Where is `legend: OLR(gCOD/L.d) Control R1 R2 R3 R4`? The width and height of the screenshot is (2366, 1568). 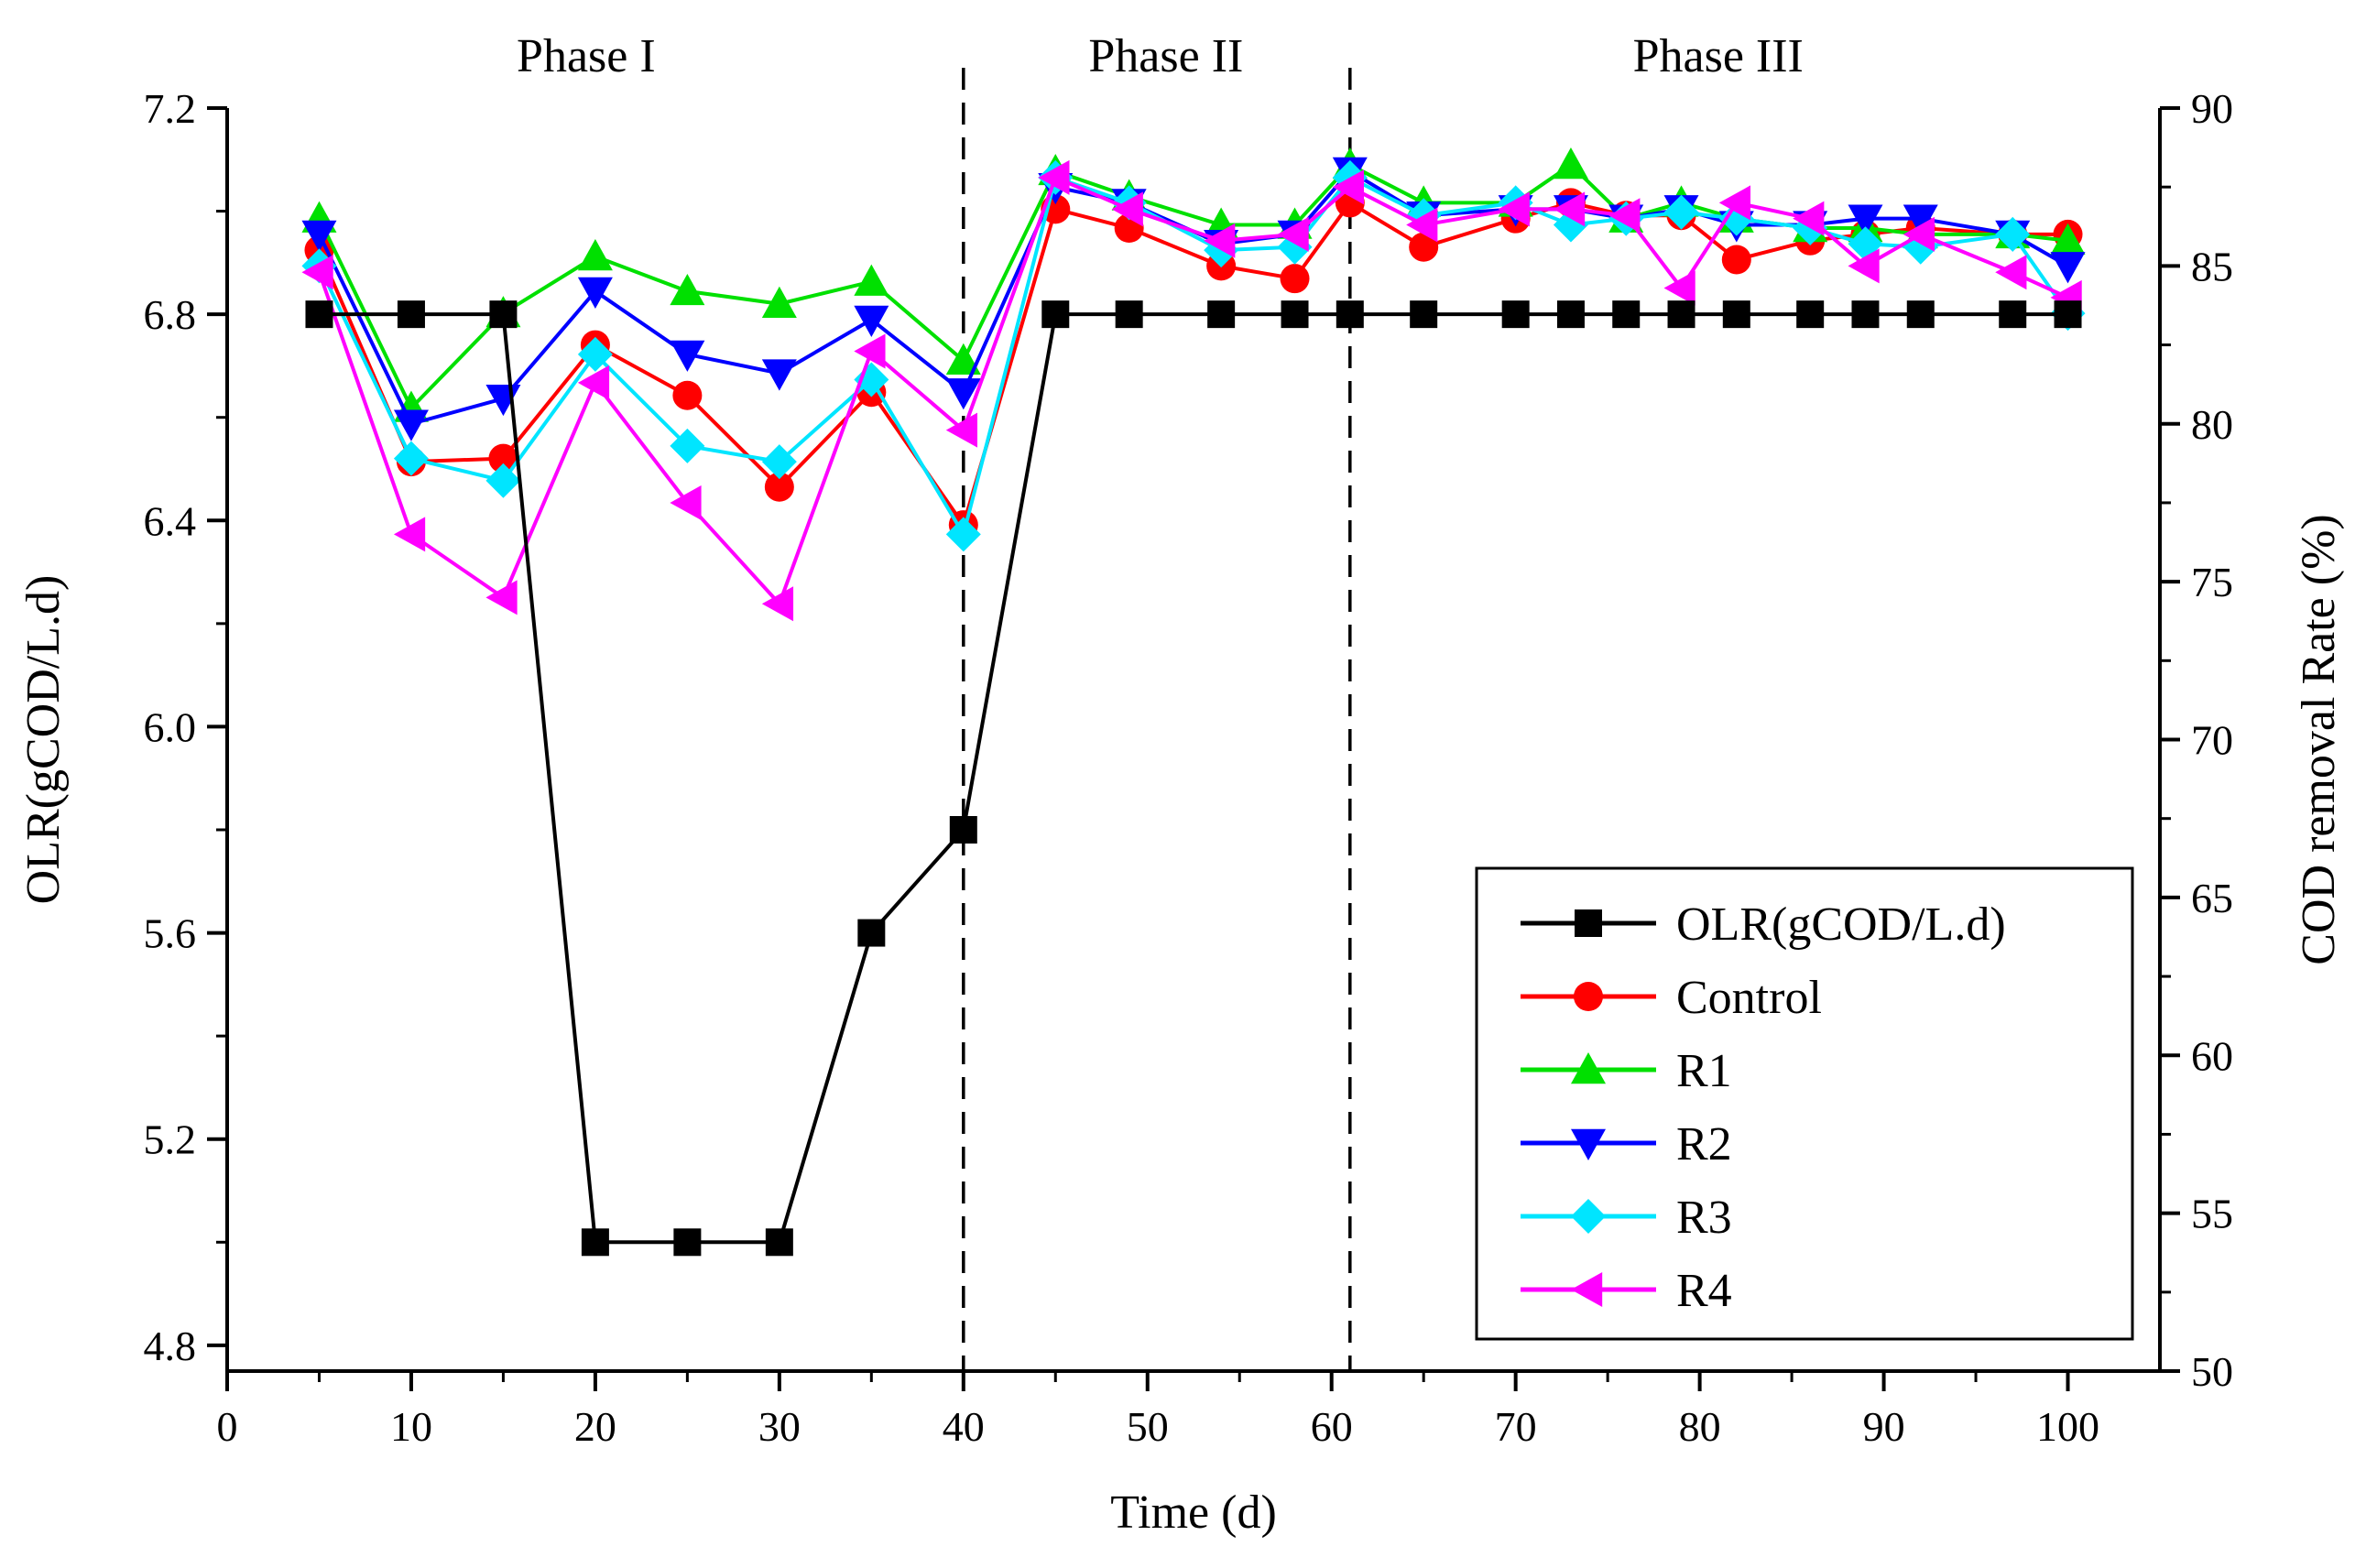 legend: OLR(gCOD/L.d) Control R1 R2 R3 R4 is located at coordinates (1804, 1103).